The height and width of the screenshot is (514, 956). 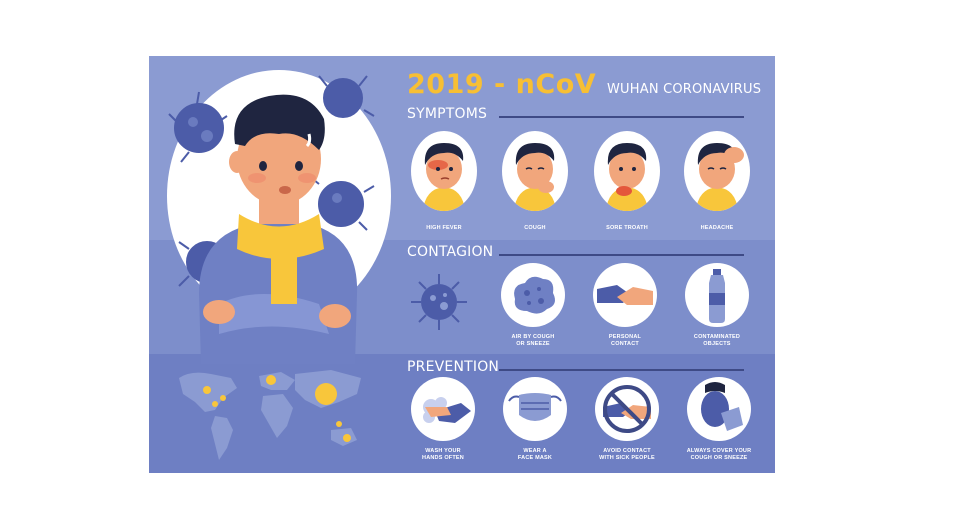 What do you see at coordinates (447, 114) in the screenshot?
I see `symptoms-heading: SYMPTOMS` at bounding box center [447, 114].